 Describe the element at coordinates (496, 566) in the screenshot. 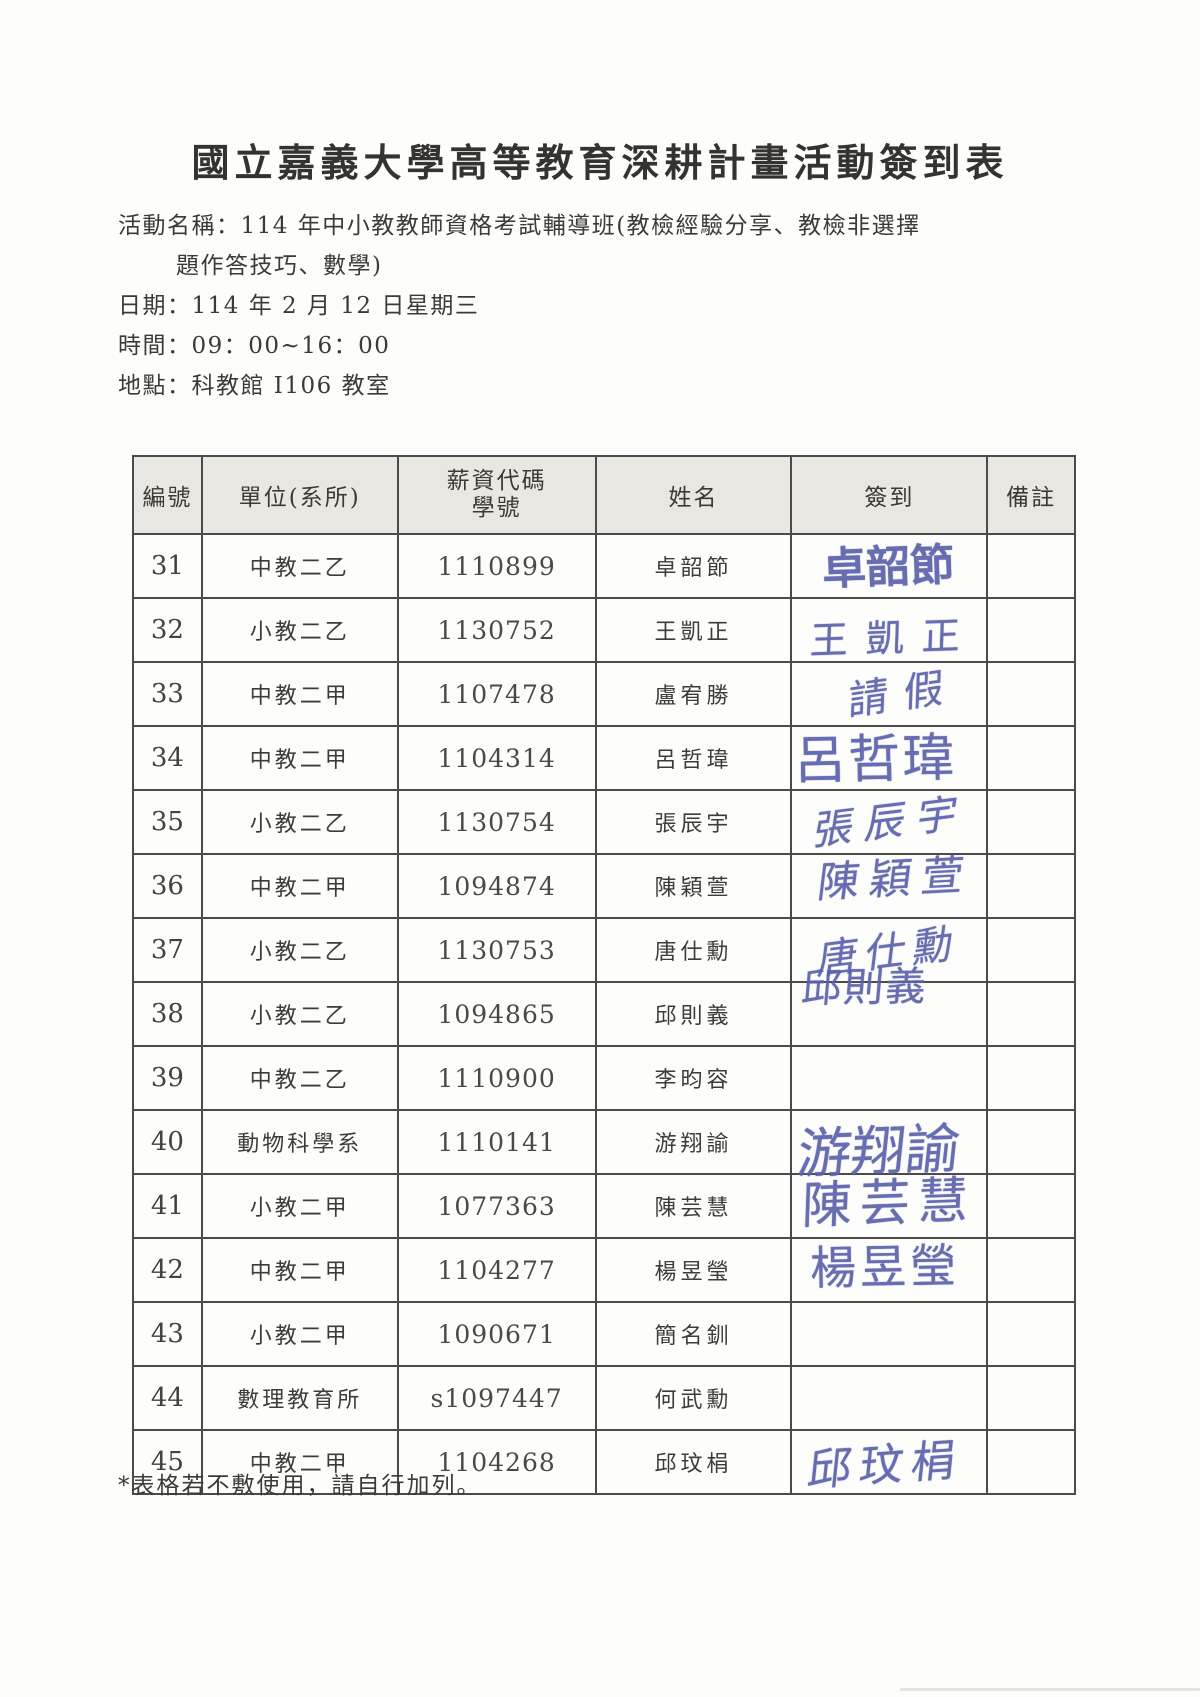

I see `code-cell: 1110899` at that location.